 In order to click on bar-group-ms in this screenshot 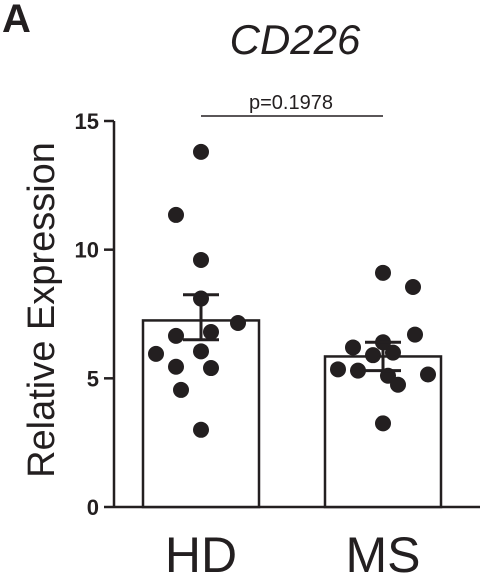, I will do `click(383, 386)`.